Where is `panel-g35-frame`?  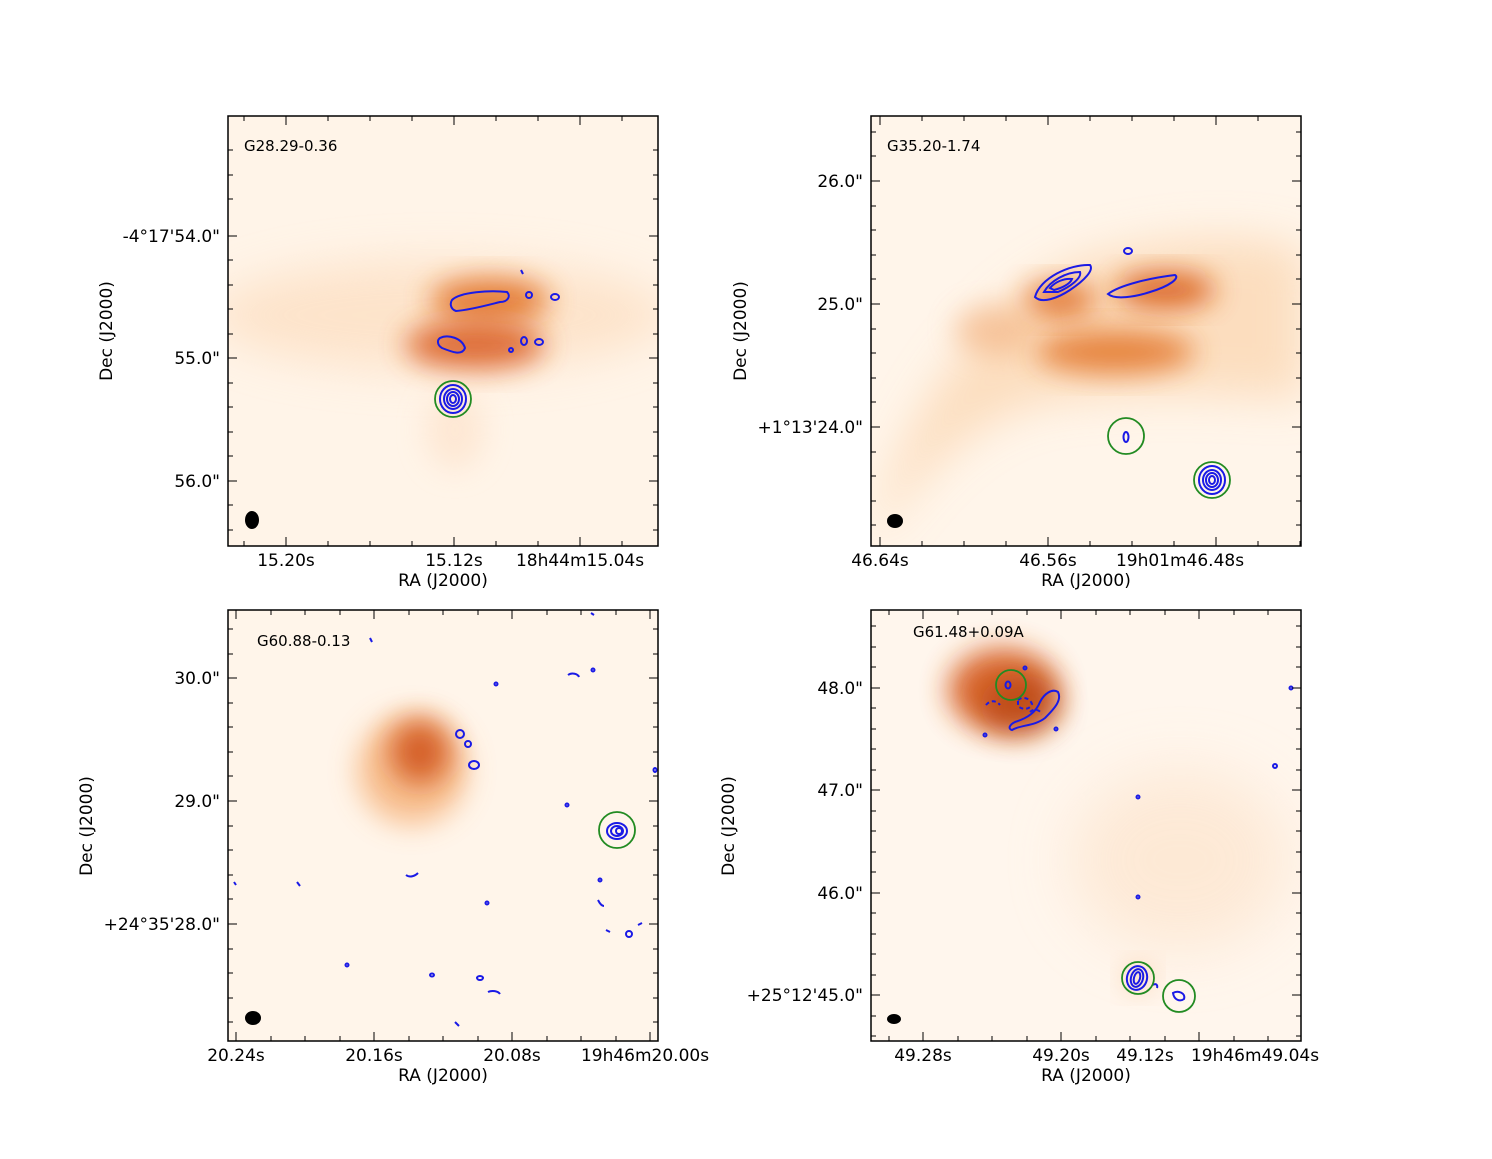 panel-g35-frame is located at coordinates (1086, 331).